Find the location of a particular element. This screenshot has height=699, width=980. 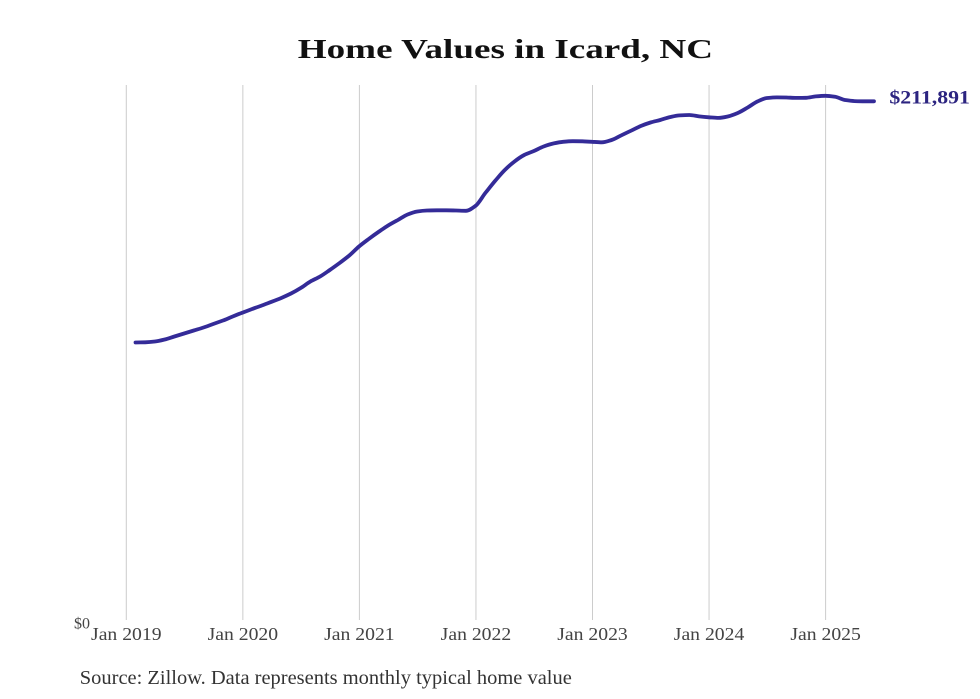

svg-text: Jan 2021 is located at coordinates (359, 634).